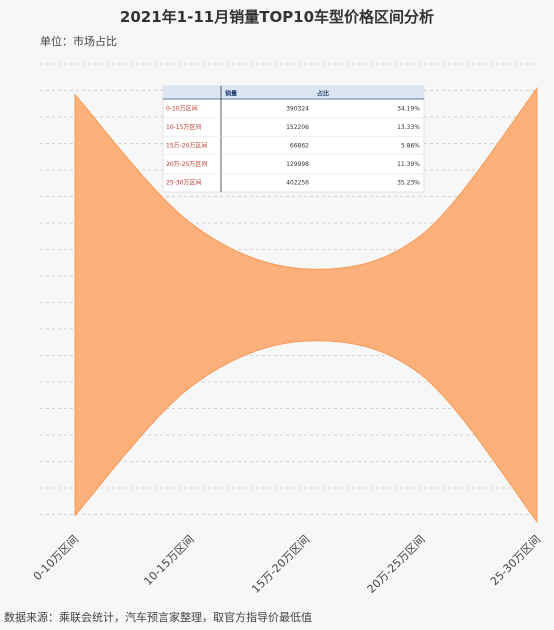 The width and height of the screenshot is (554, 630). What do you see at coordinates (186, 164) in the screenshot?
I see `table-cell-category: 20万-25万区间` at bounding box center [186, 164].